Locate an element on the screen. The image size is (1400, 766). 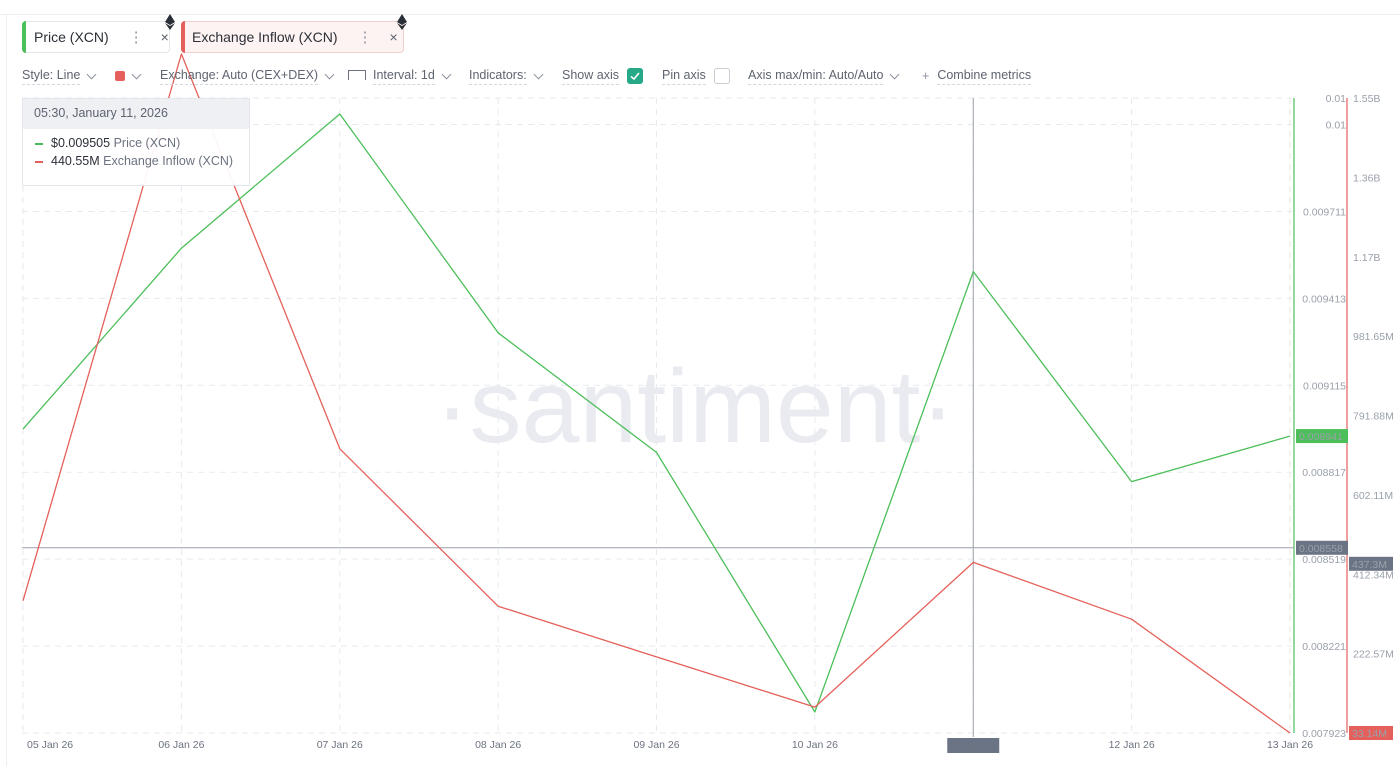
pin-axis-checkbox is located at coordinates (721, 76).